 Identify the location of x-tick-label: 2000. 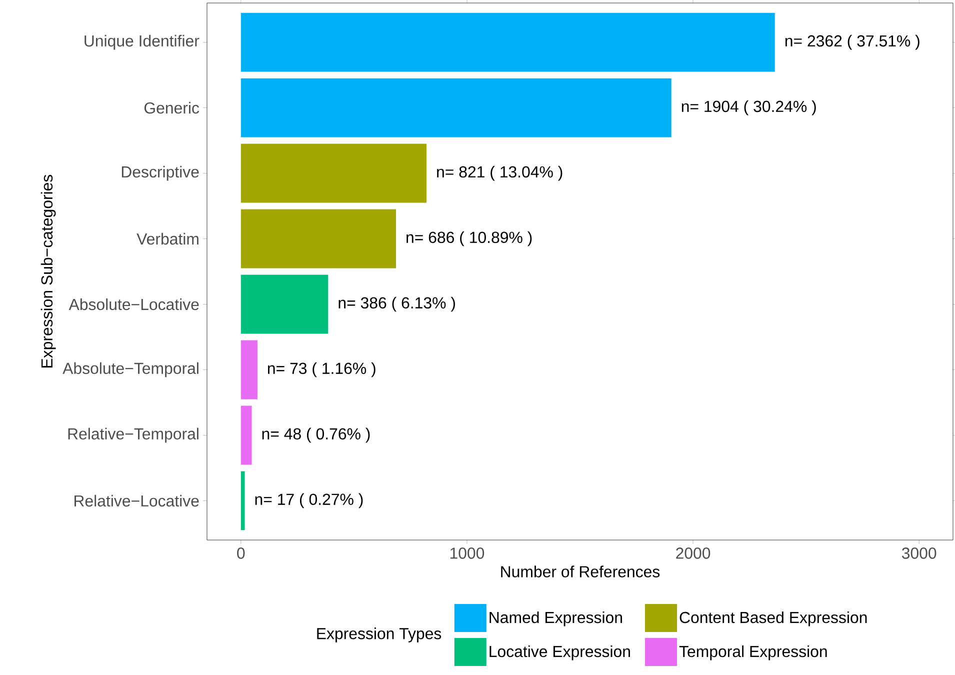
(693, 553).